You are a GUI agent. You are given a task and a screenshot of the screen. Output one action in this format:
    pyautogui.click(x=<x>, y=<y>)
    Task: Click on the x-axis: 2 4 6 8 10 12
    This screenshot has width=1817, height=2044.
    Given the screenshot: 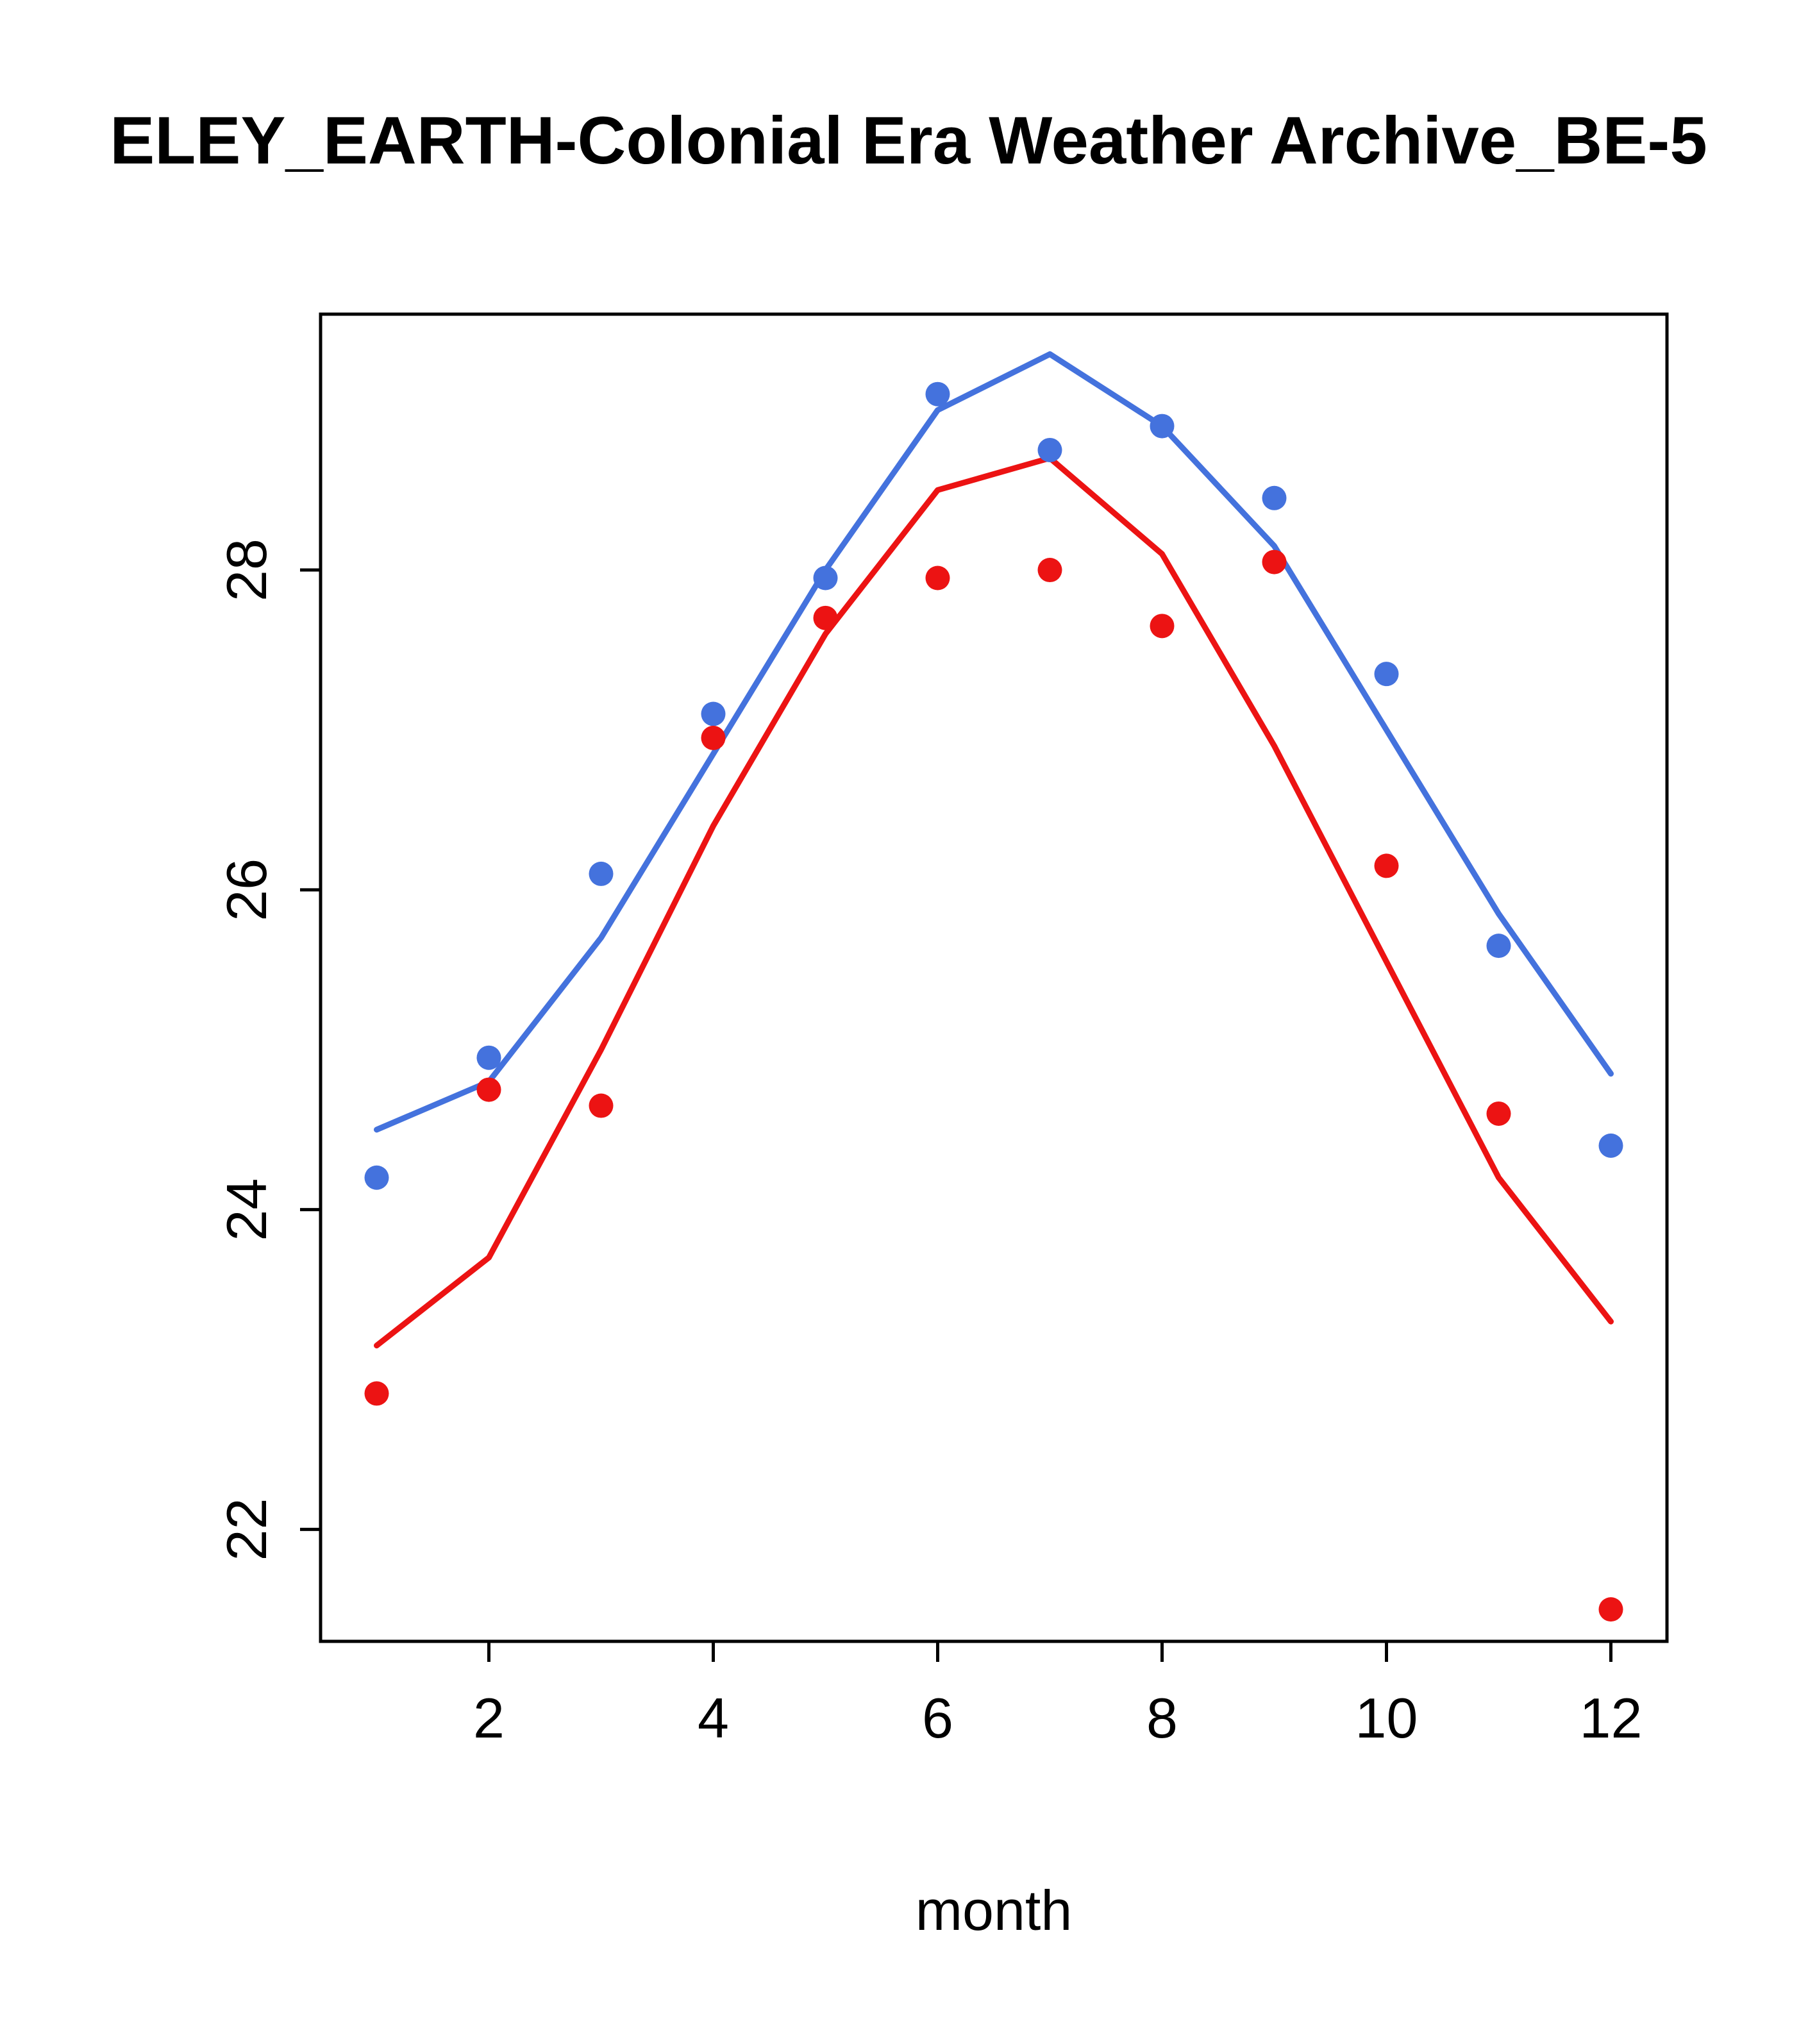 What is the action you would take?
    pyautogui.click(x=1057, y=1696)
    